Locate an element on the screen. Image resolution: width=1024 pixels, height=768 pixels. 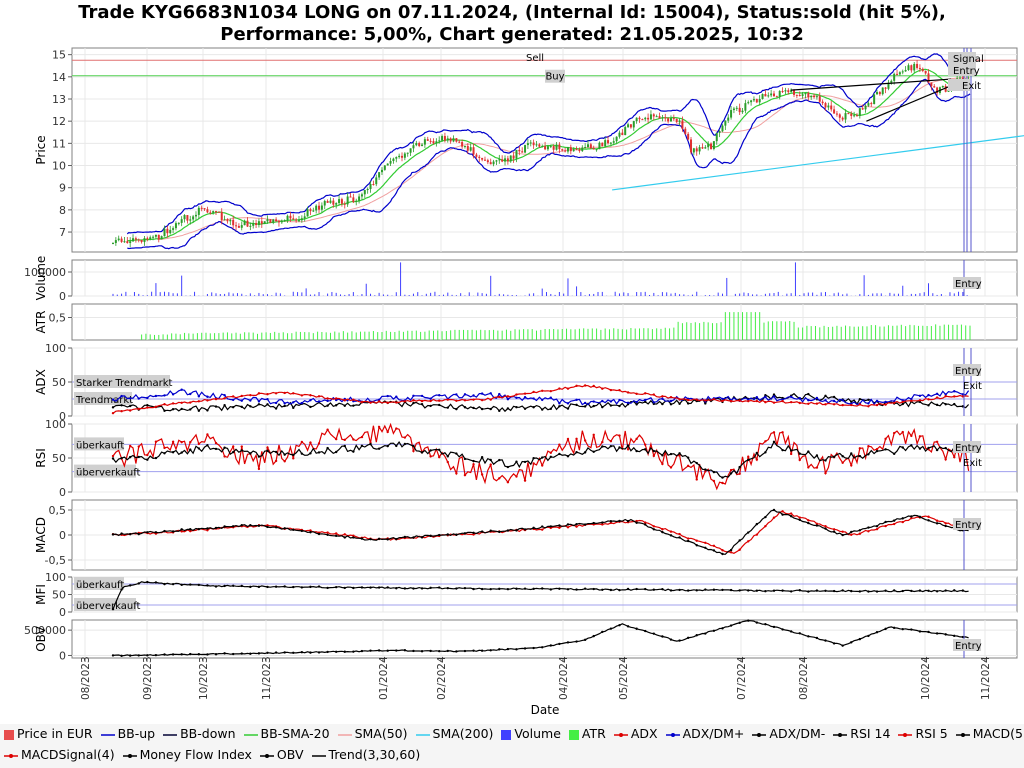
y-tick-label: 100 is located at coordinates (55, 348).